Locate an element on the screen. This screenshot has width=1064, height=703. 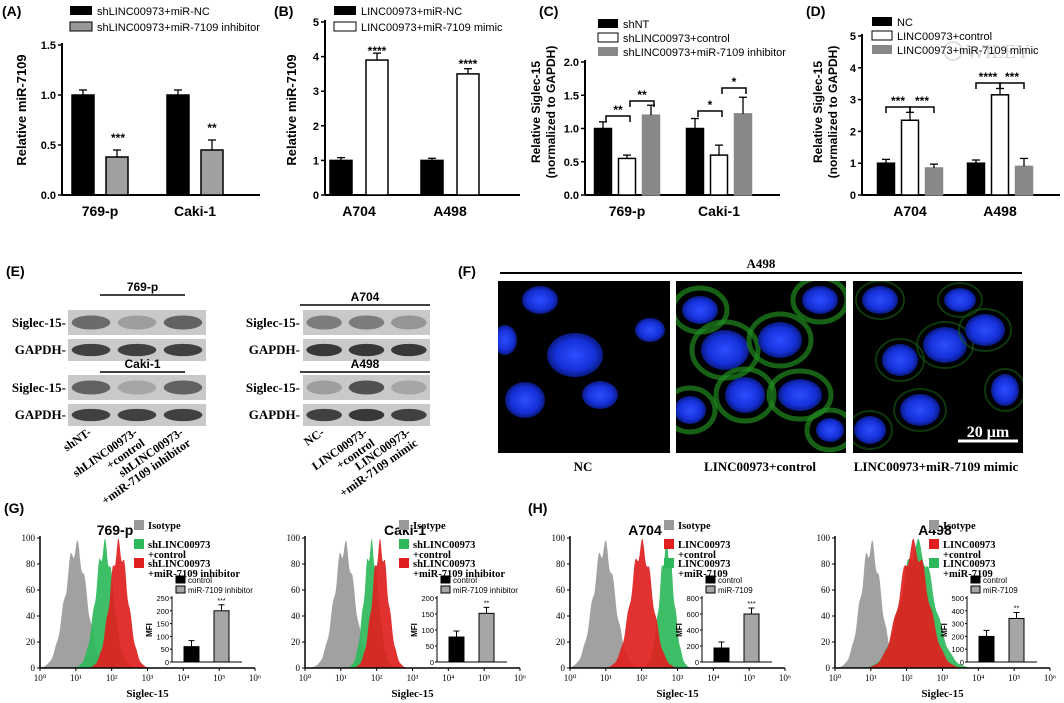
category-label: A704 is located at coordinates (359, 211).